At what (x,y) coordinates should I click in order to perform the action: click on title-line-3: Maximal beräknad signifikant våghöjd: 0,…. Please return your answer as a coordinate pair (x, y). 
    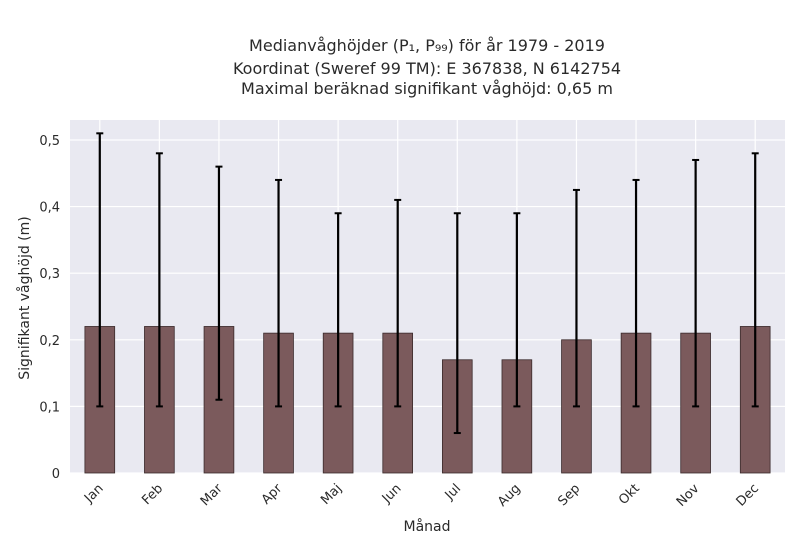
    Looking at the image, I should click on (427, 88).